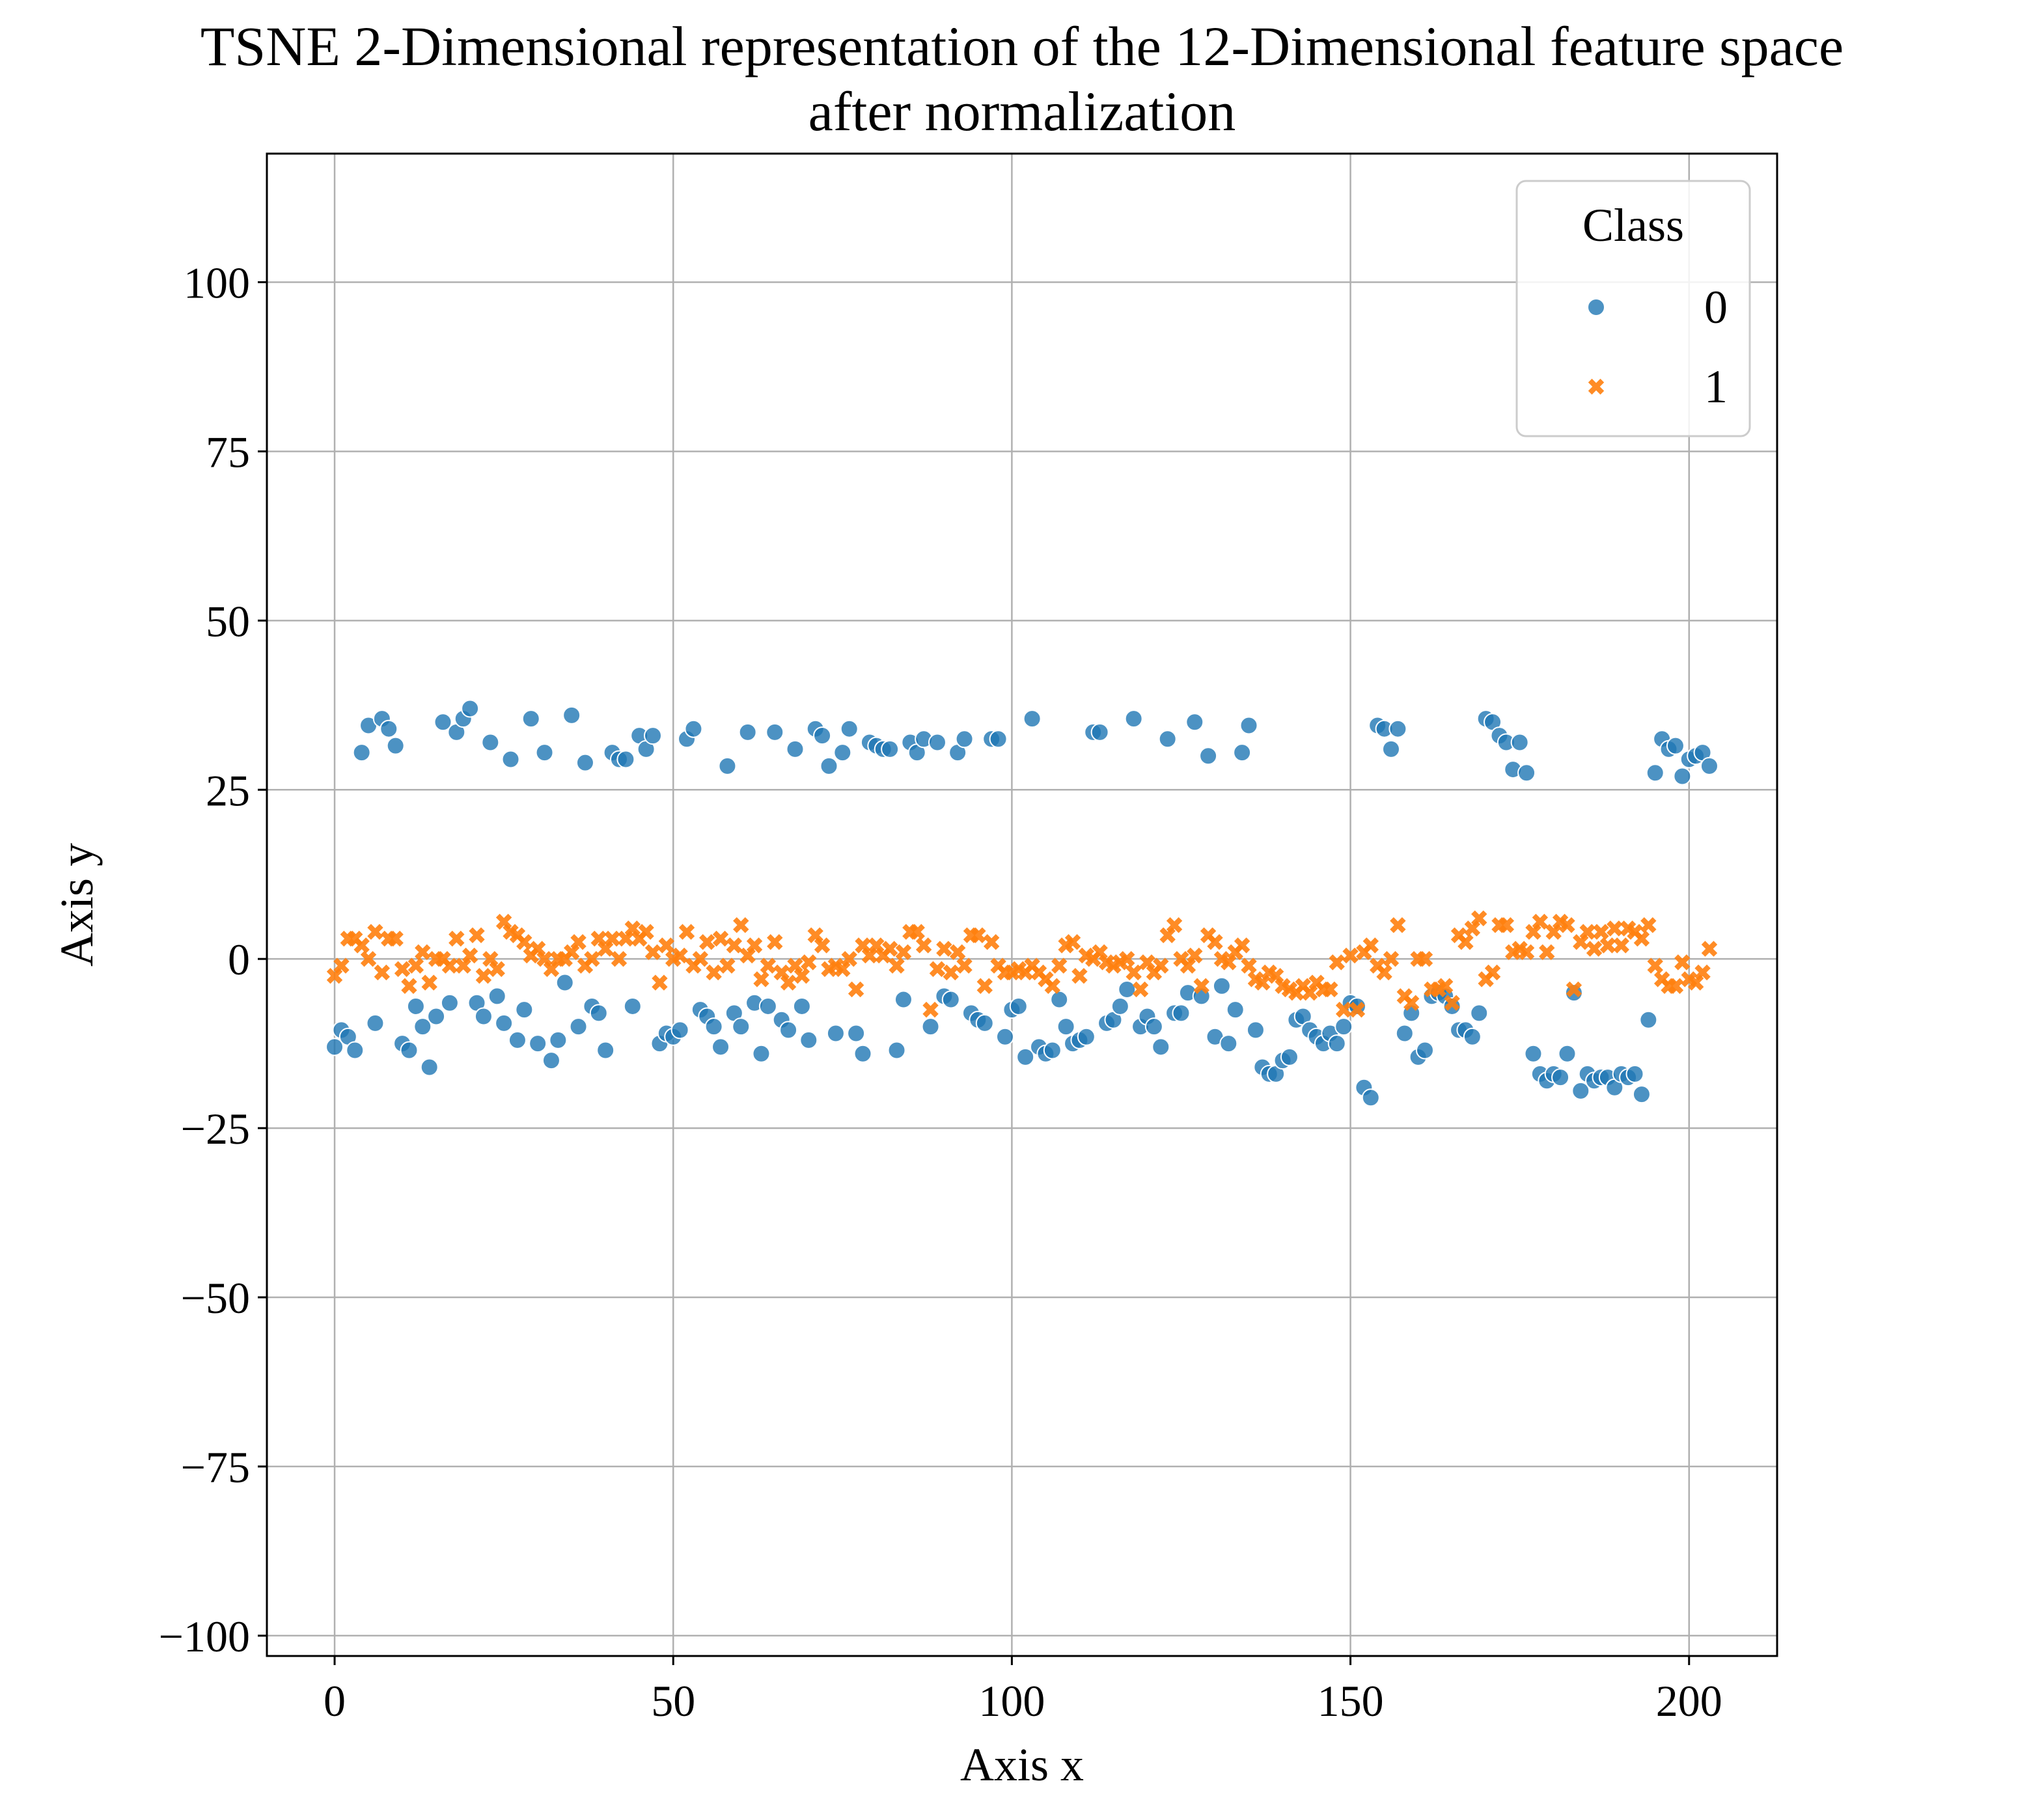  I want to click on x-tick-label: 200, so click(1689, 1701).